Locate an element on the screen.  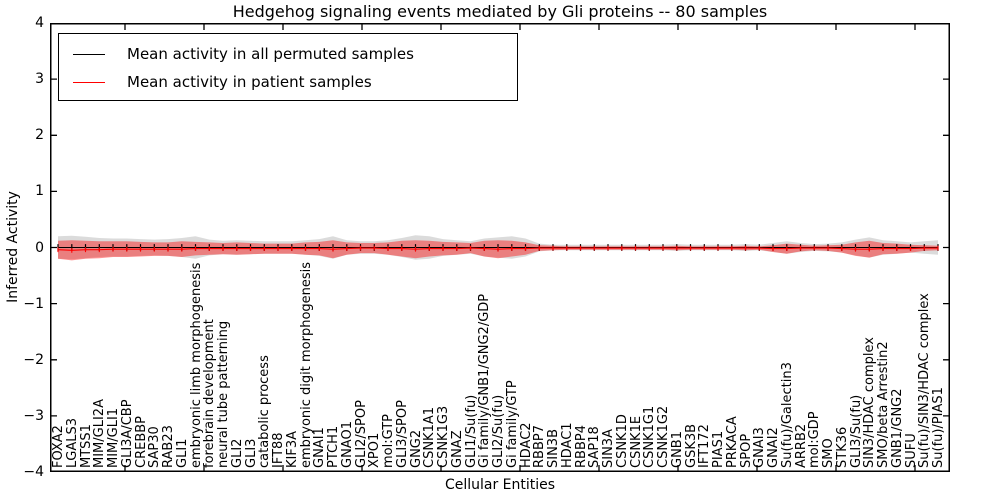
x-entity-label: HDAC2 is located at coordinates (526, 445).